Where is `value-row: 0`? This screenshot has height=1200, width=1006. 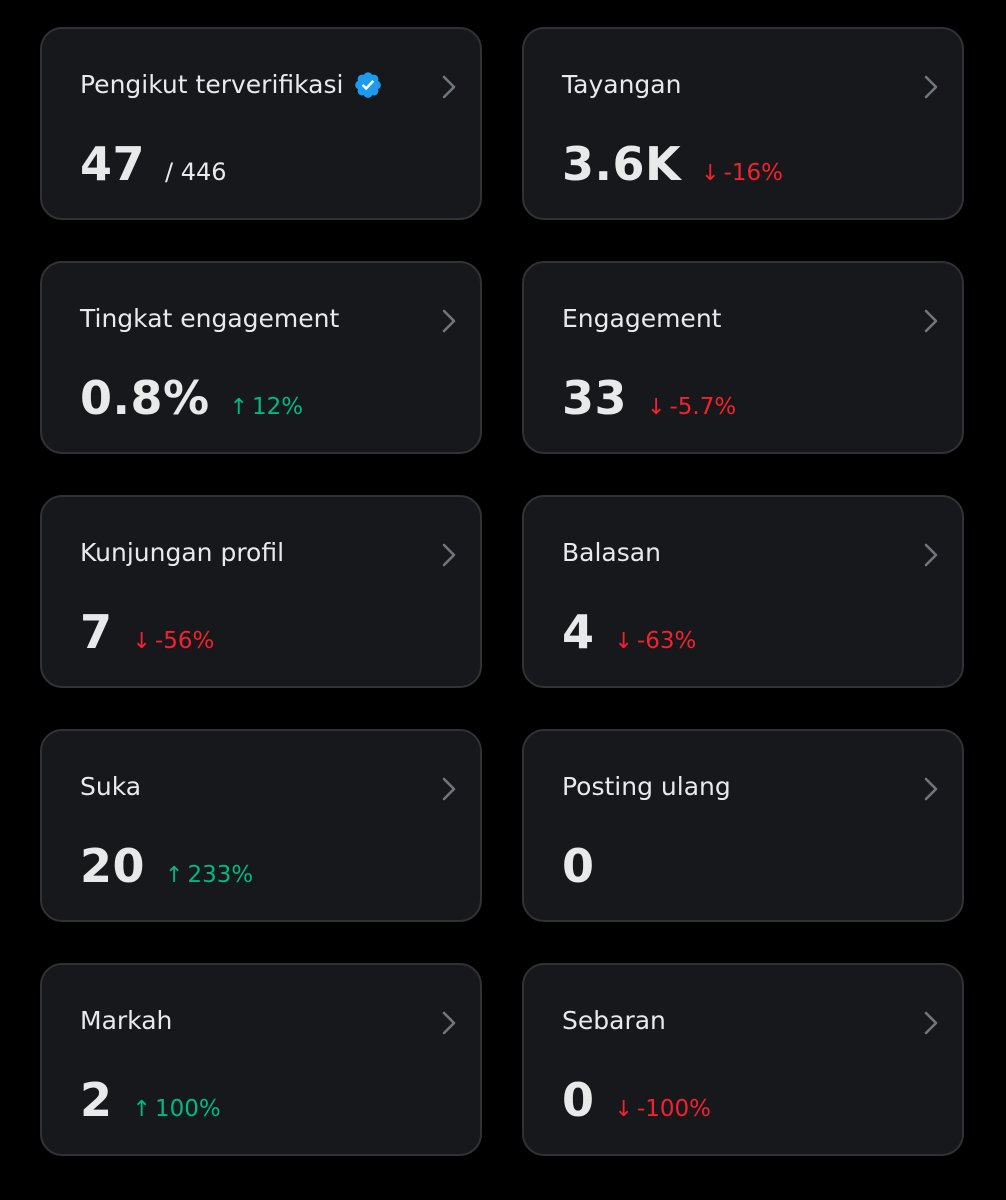 value-row: 0 is located at coordinates (578, 866).